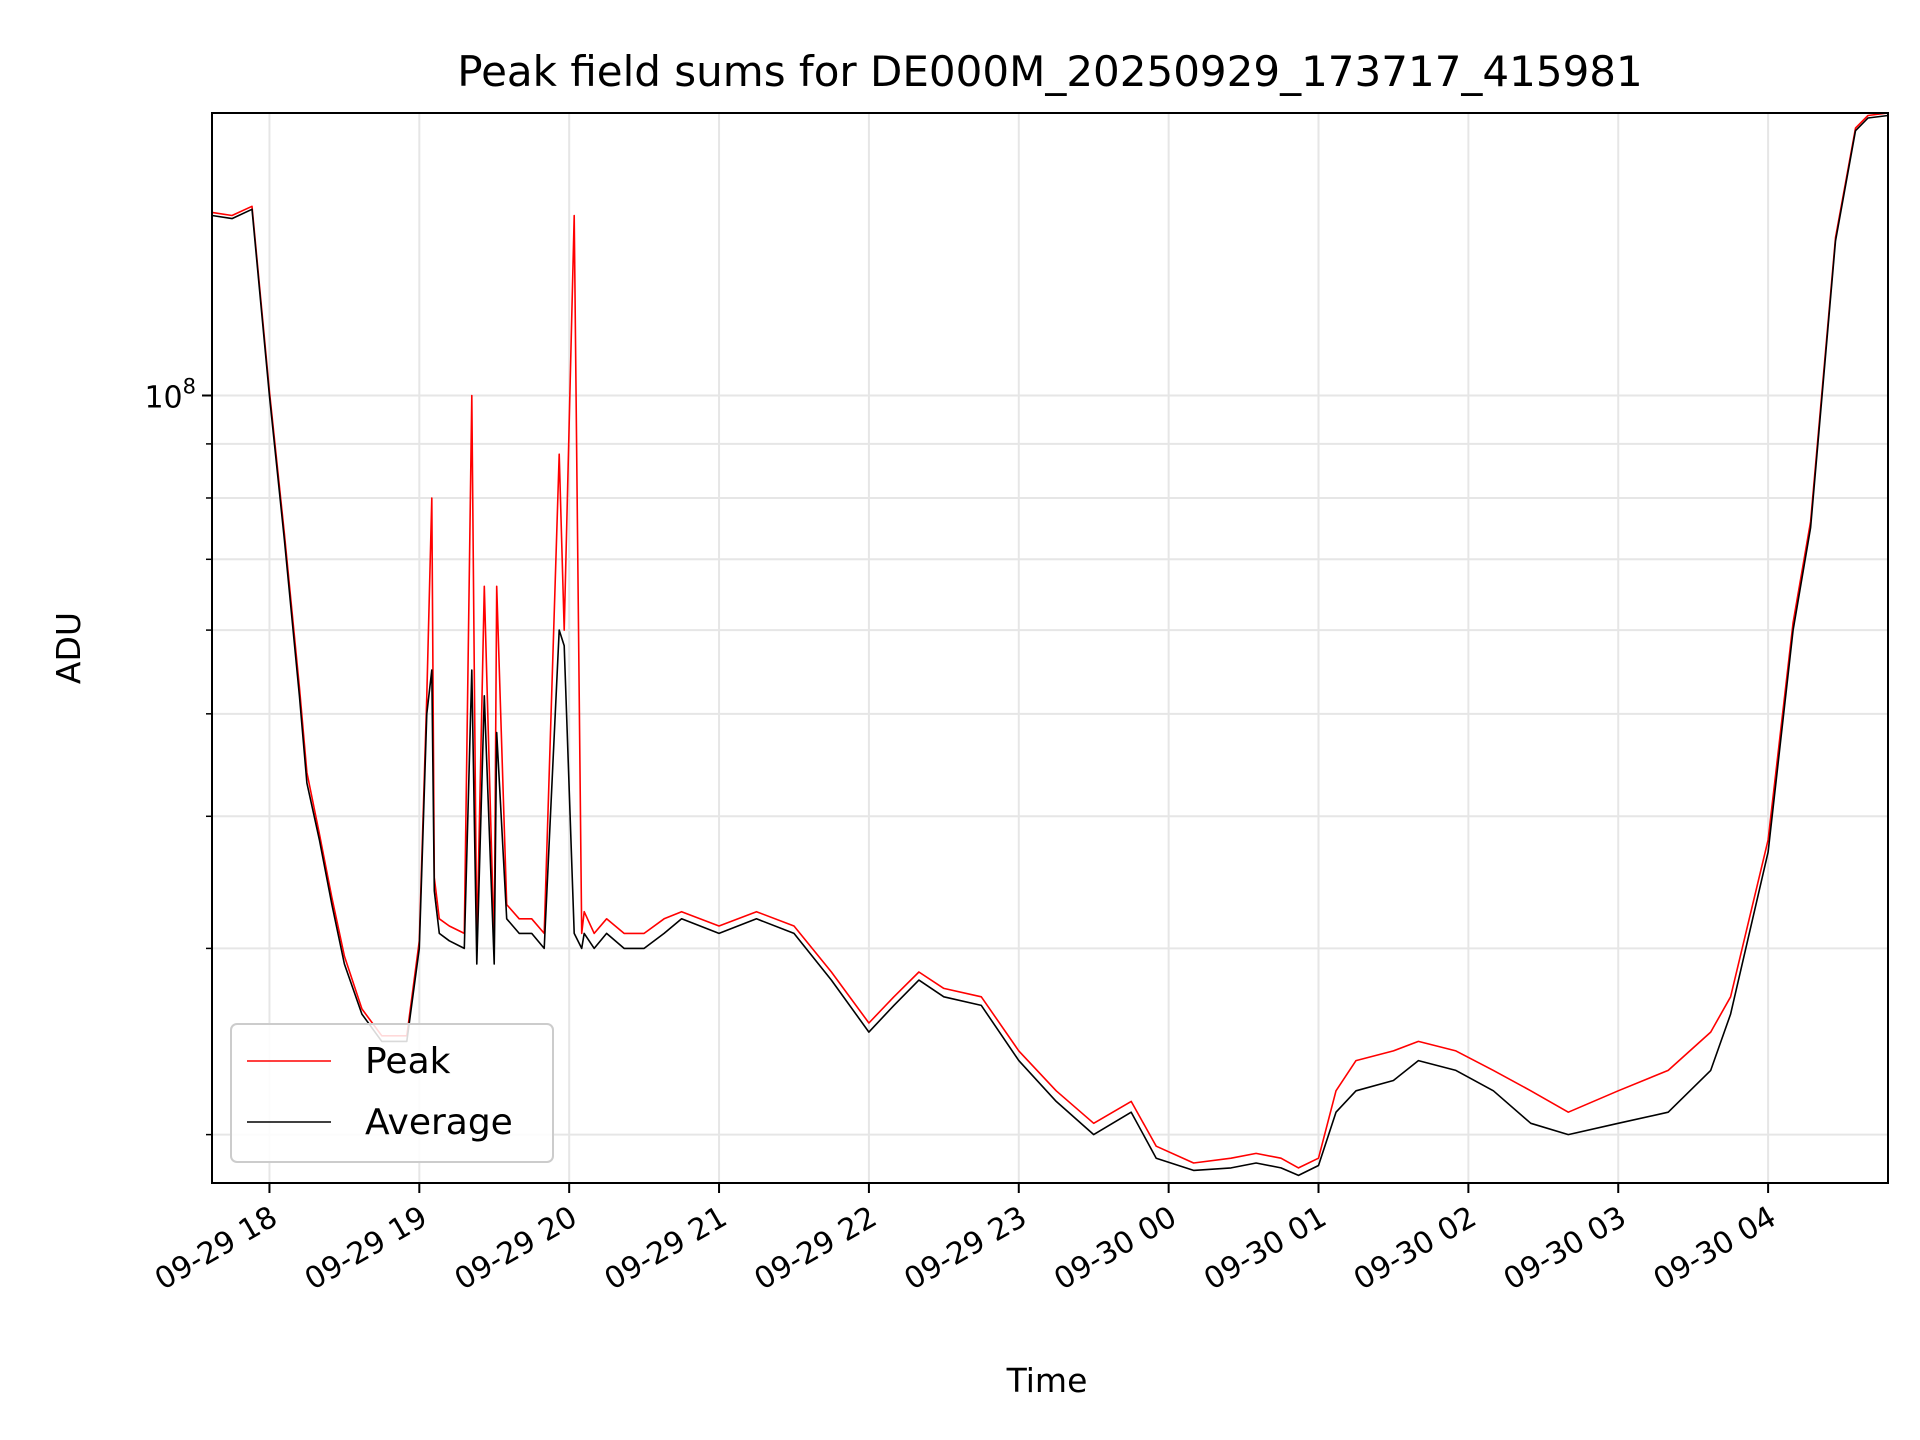 Image resolution: width=1920 pixels, height=1440 pixels. What do you see at coordinates (439, 1122) in the screenshot?
I see `legend-label-average: Average` at bounding box center [439, 1122].